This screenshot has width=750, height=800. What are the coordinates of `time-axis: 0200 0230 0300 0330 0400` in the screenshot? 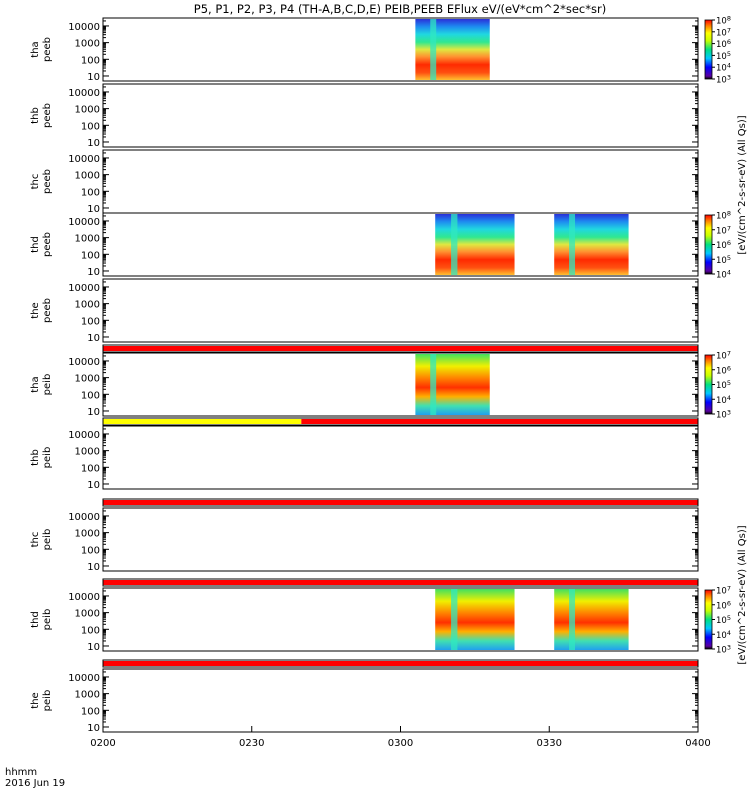 It's located at (400, 737).